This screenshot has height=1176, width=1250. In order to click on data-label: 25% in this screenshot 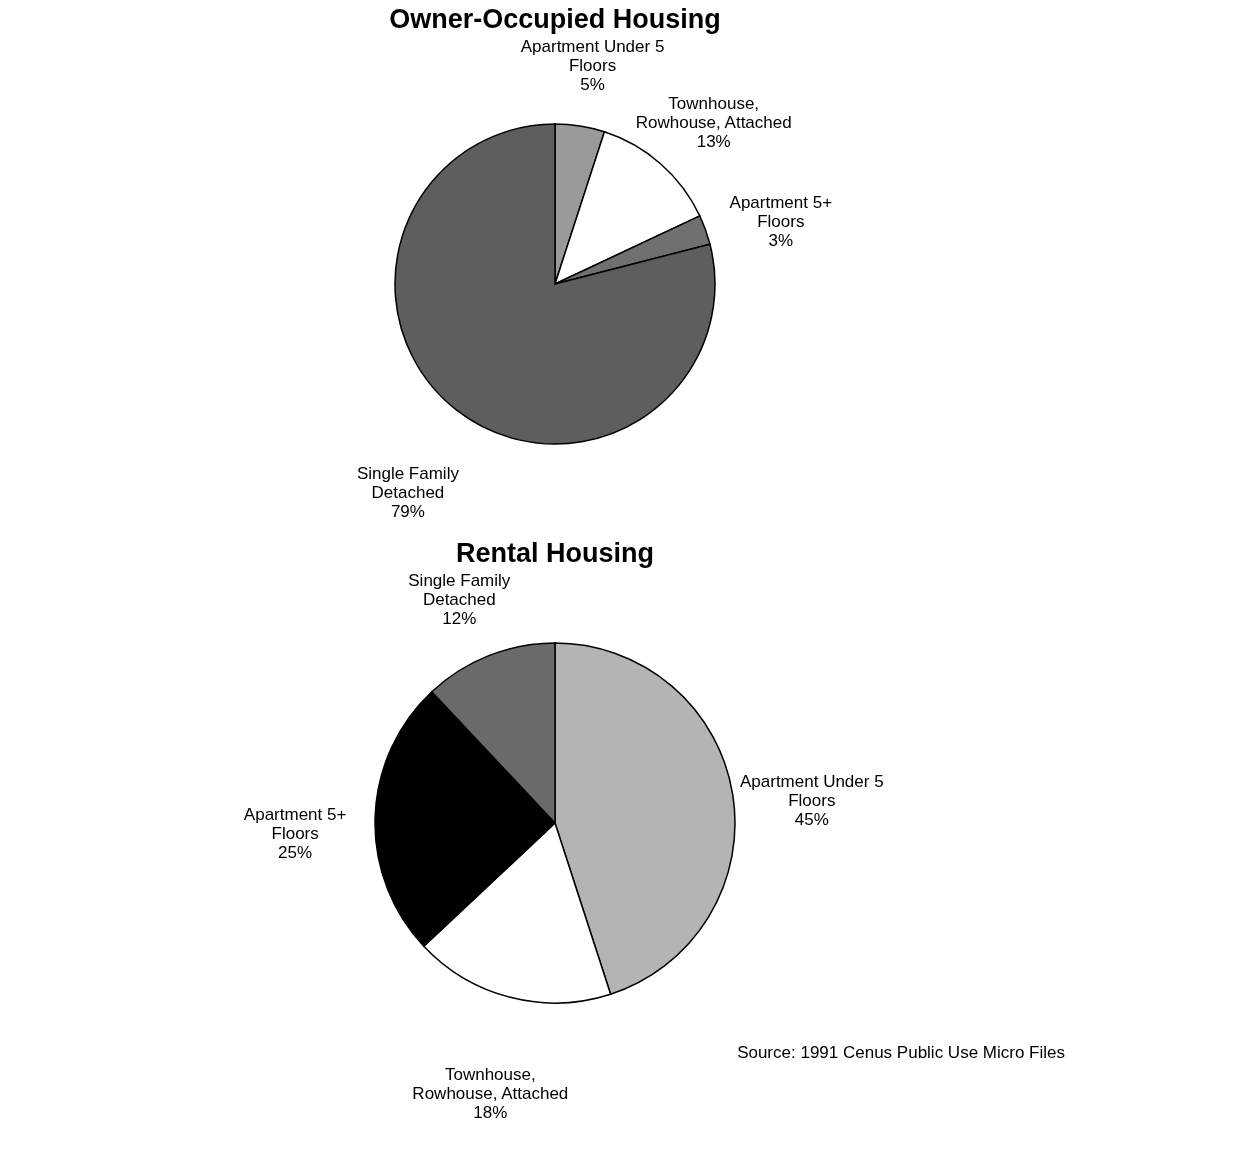, I will do `click(295, 852)`.